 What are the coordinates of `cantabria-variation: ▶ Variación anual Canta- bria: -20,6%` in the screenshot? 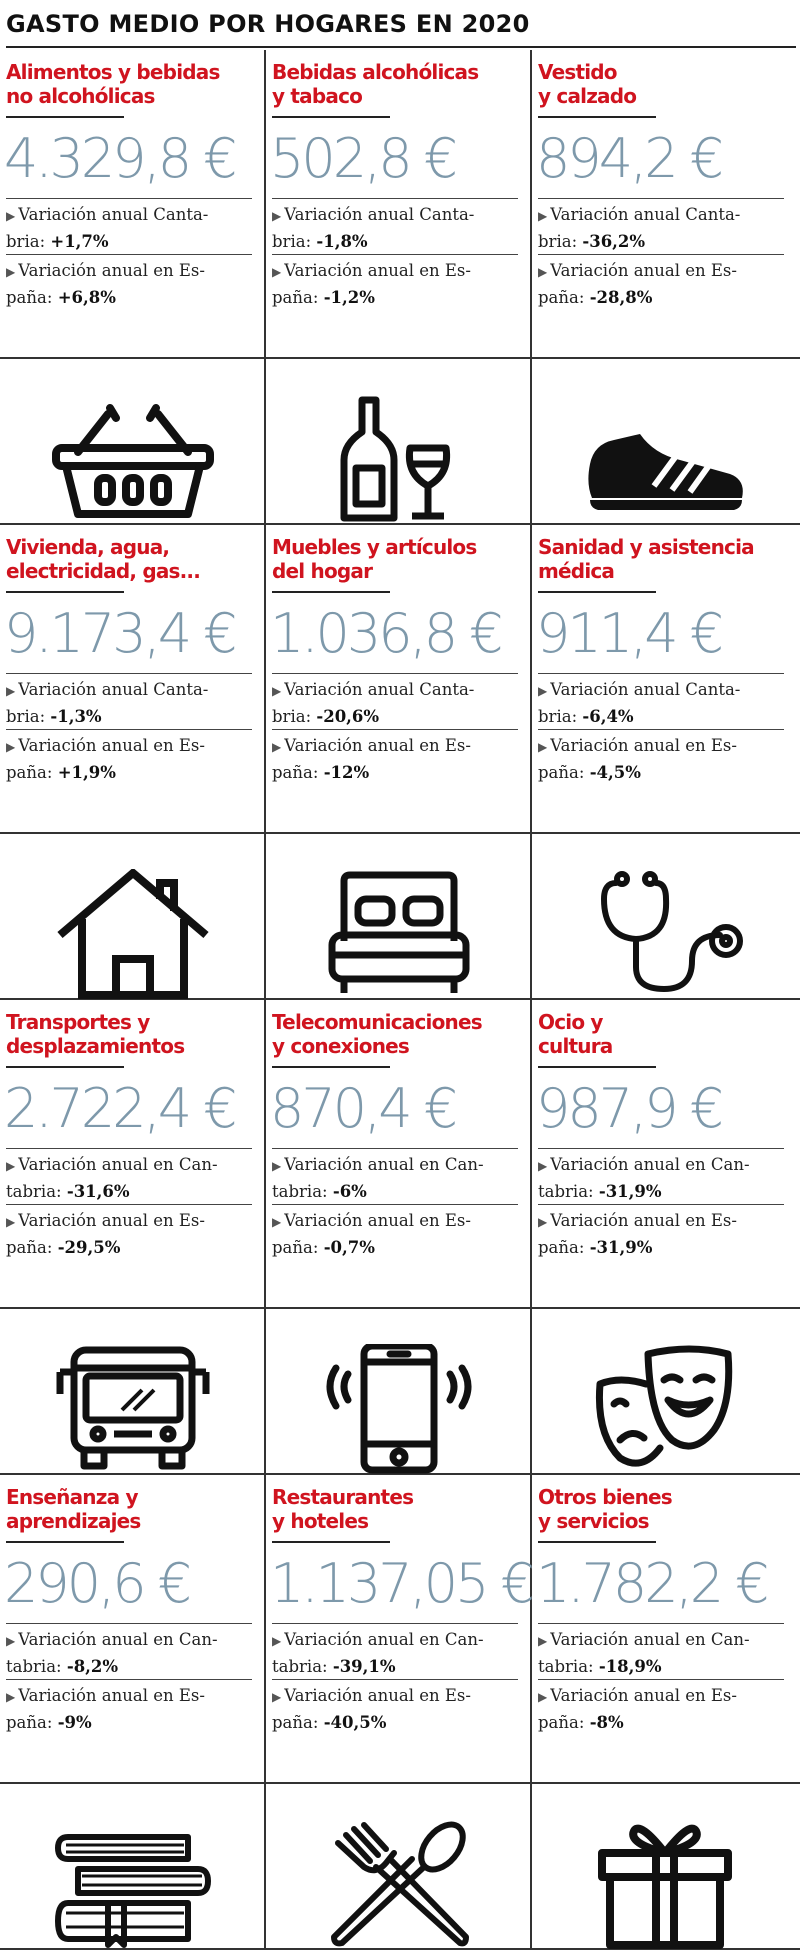 It's located at (398, 703).